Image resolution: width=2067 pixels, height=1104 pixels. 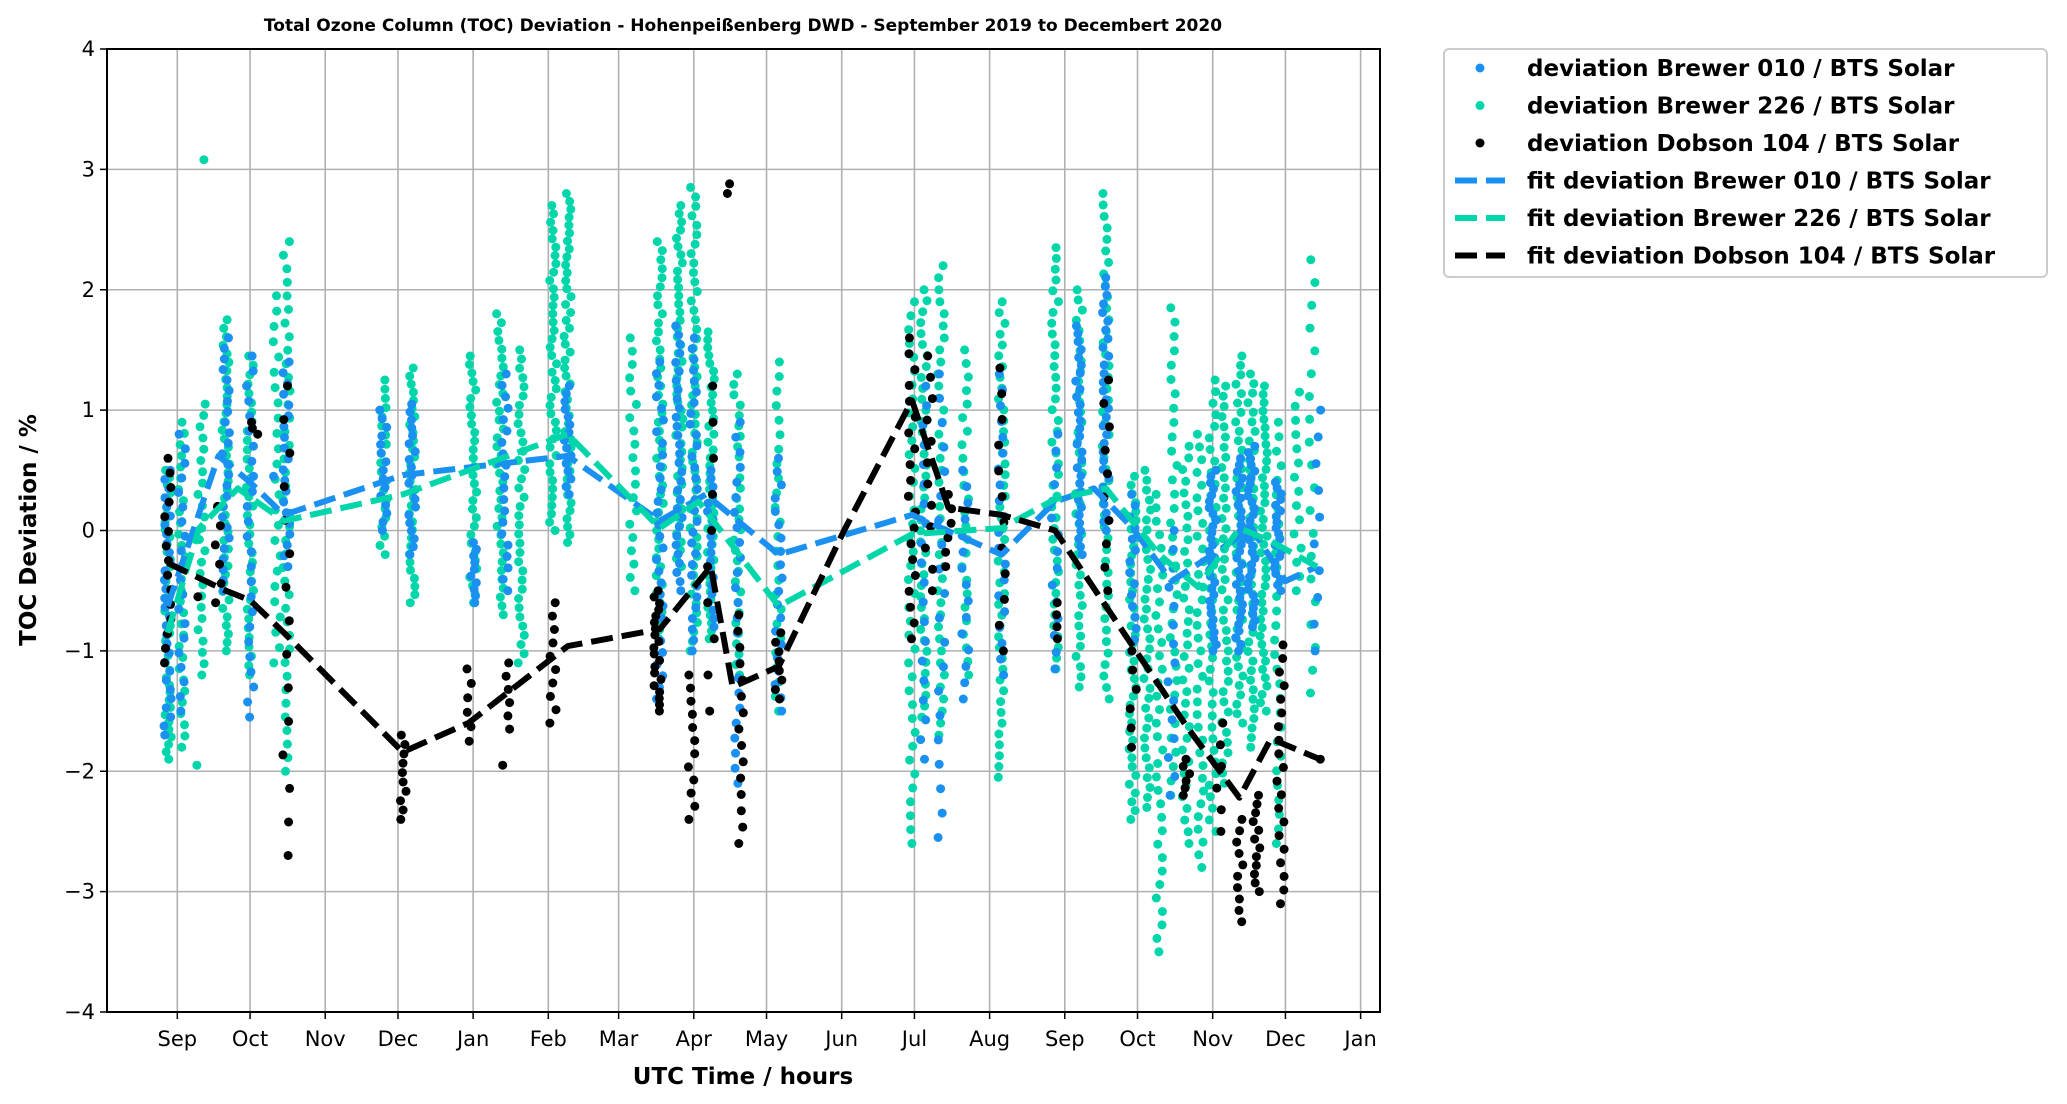 I want to click on x-tick-label: Nov, so click(x=325, y=1039).